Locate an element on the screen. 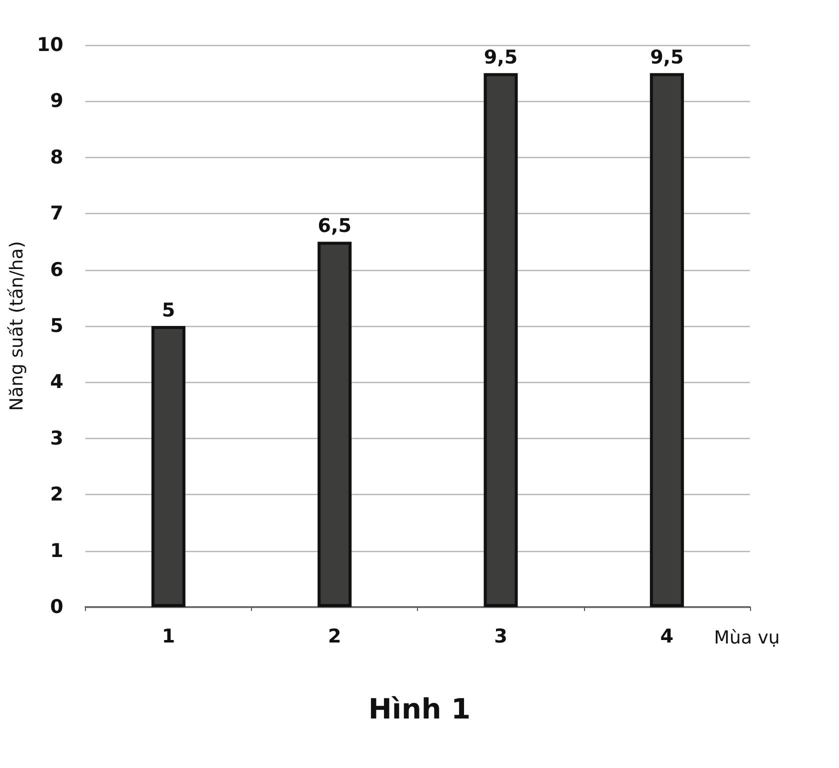 Image resolution: width=839 pixels, height=768 pixels. y-tick-label: 3 is located at coordinates (57, 438).